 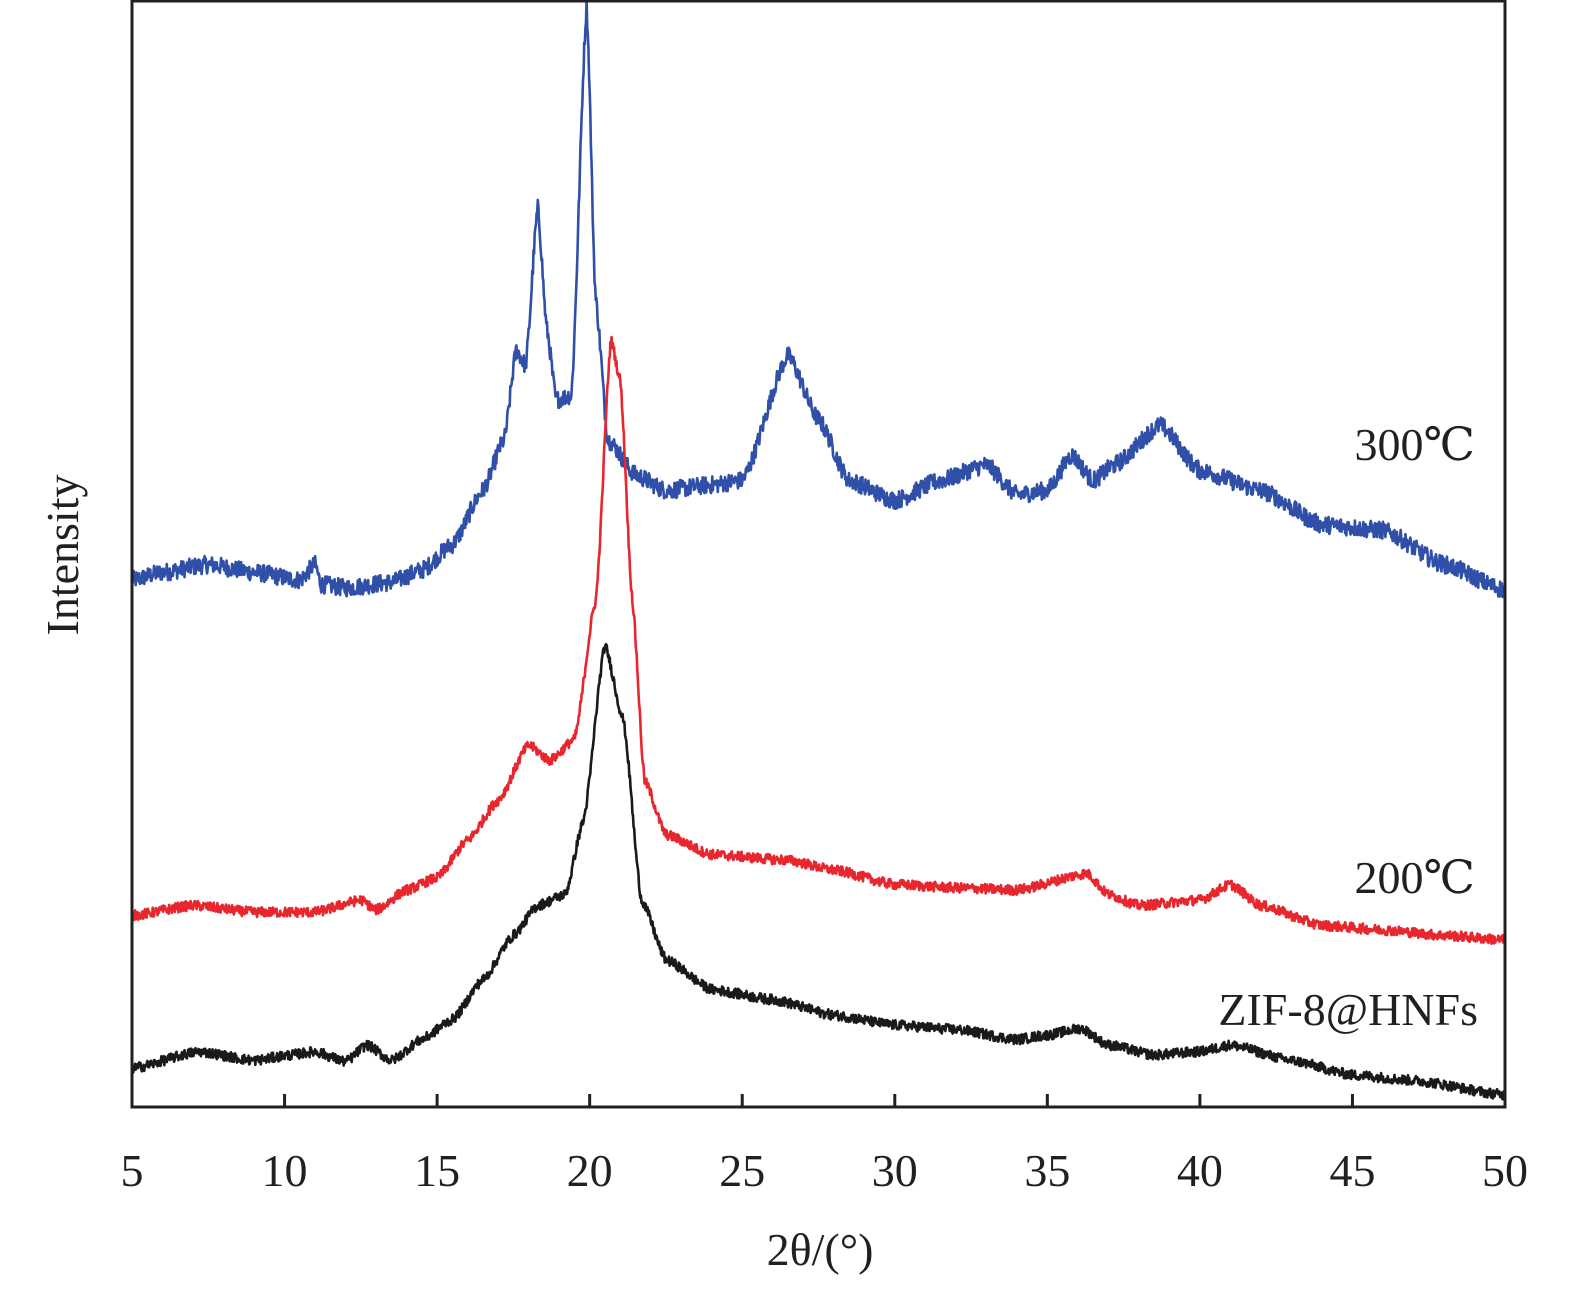 I want to click on series-label-zif8: ZIF-8@HNFs, so click(x=1348, y=1009).